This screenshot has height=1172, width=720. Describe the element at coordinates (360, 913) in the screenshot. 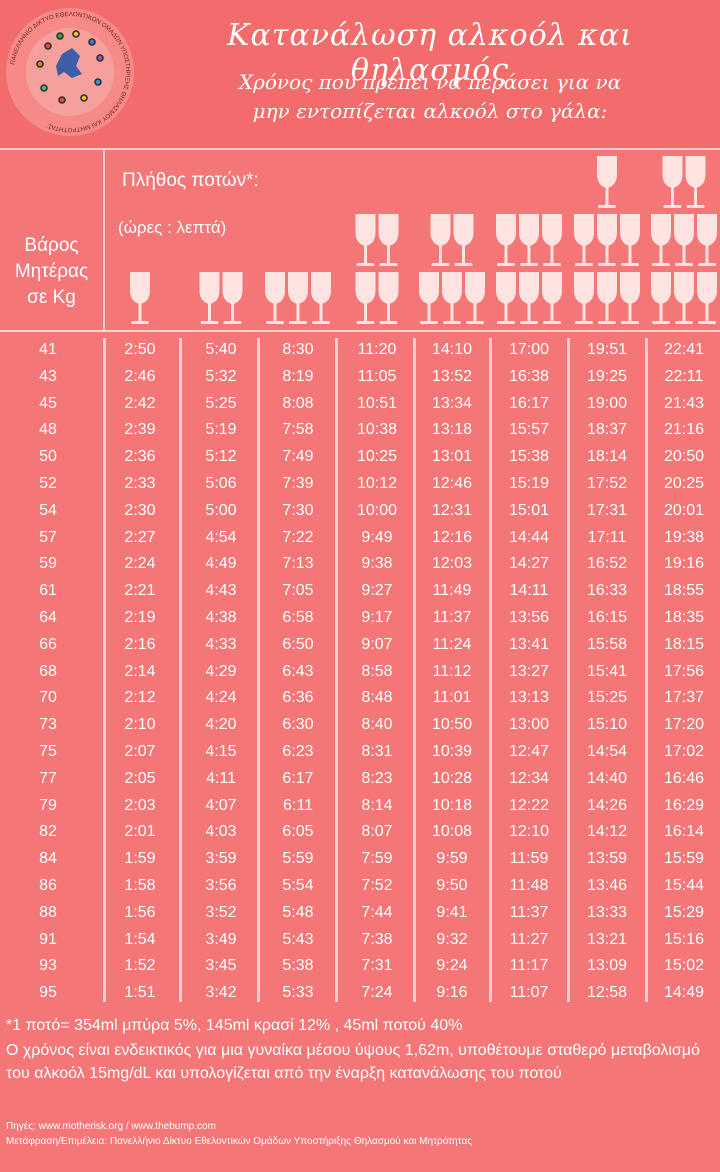

I see `table-row: 88 1:56 3:52 5:48 7:44 9:41 11:37 13:33 15:29` at that location.